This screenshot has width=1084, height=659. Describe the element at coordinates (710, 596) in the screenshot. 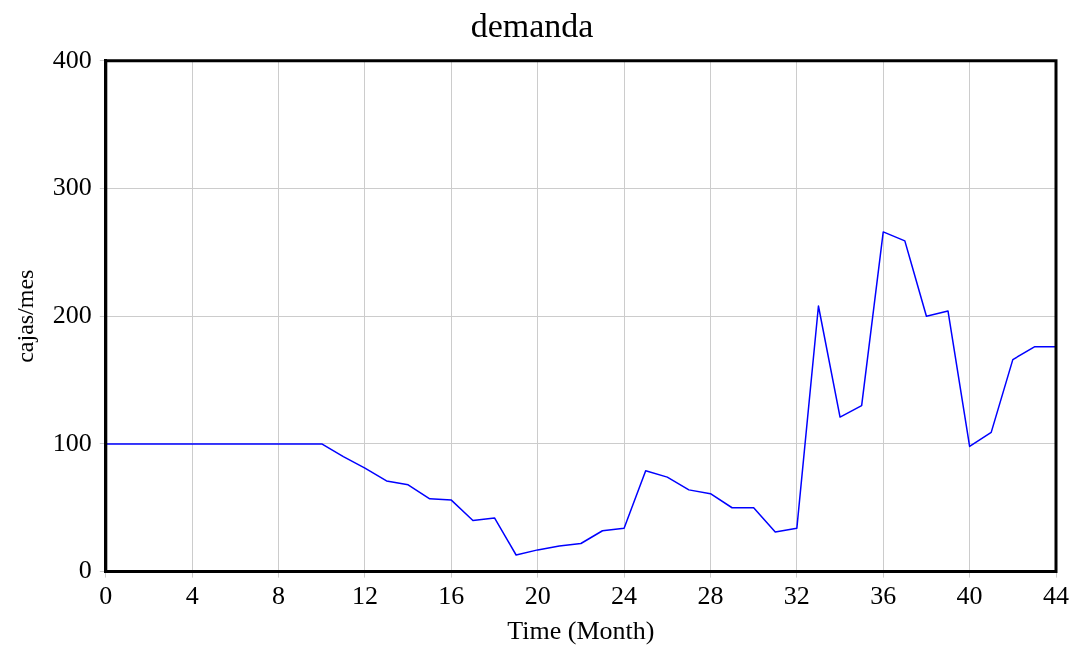

I see `x-tick-label: 28` at that location.